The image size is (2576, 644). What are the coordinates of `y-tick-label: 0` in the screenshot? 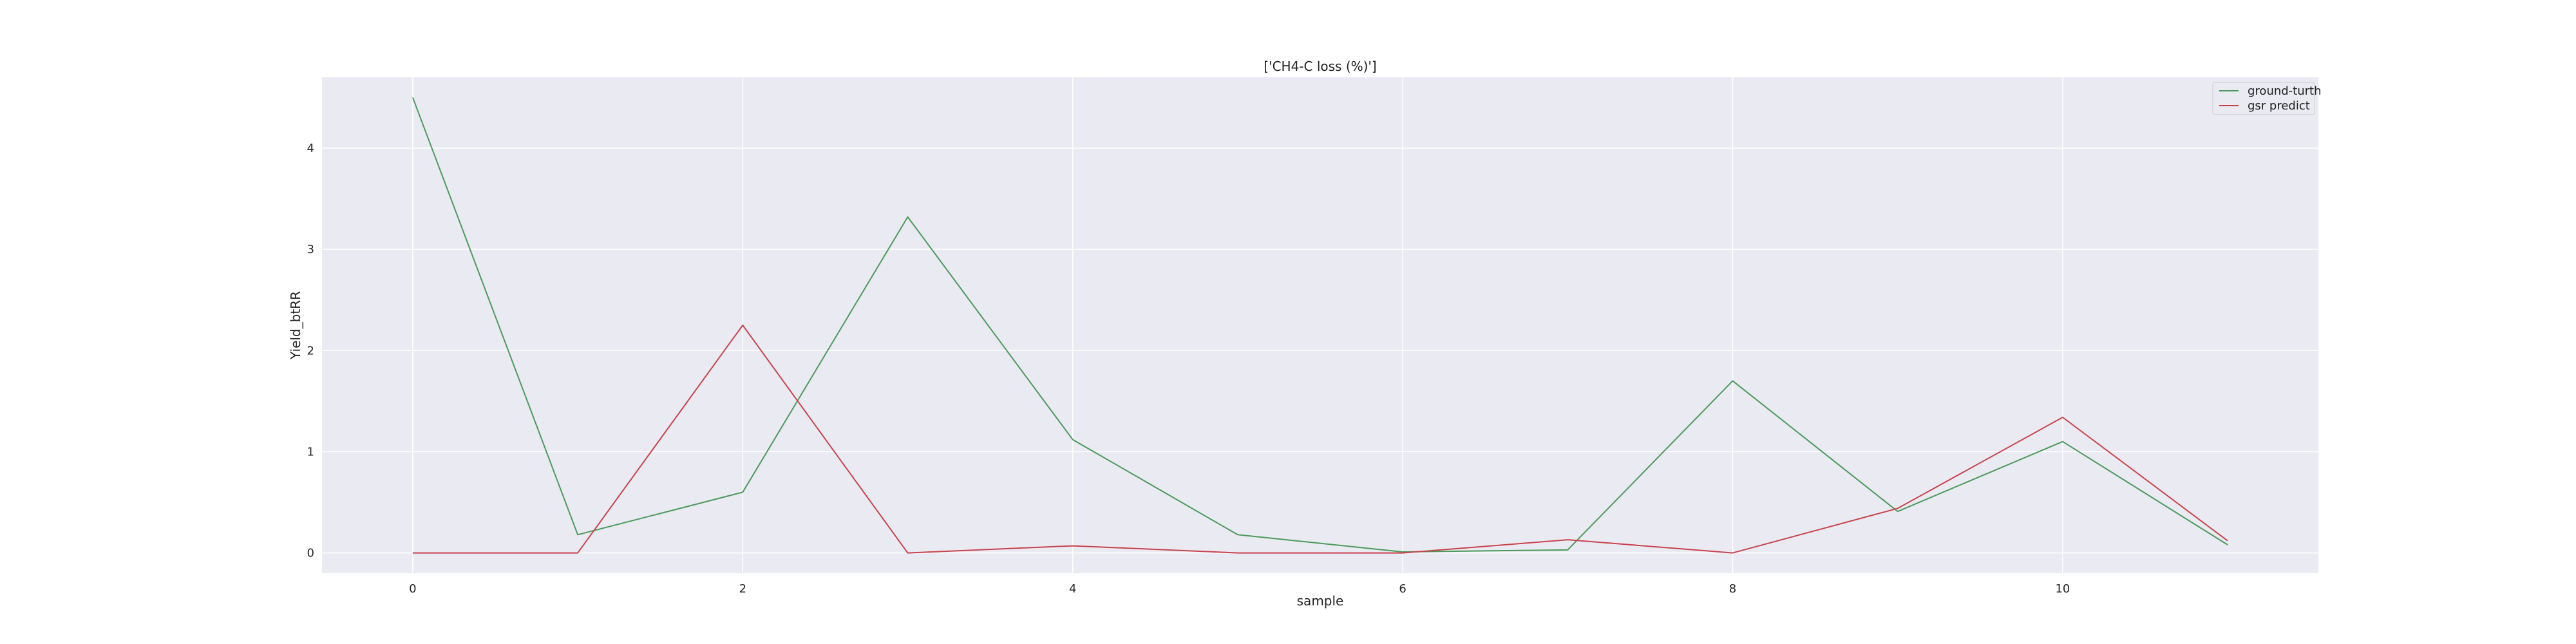 It's located at (310, 554).